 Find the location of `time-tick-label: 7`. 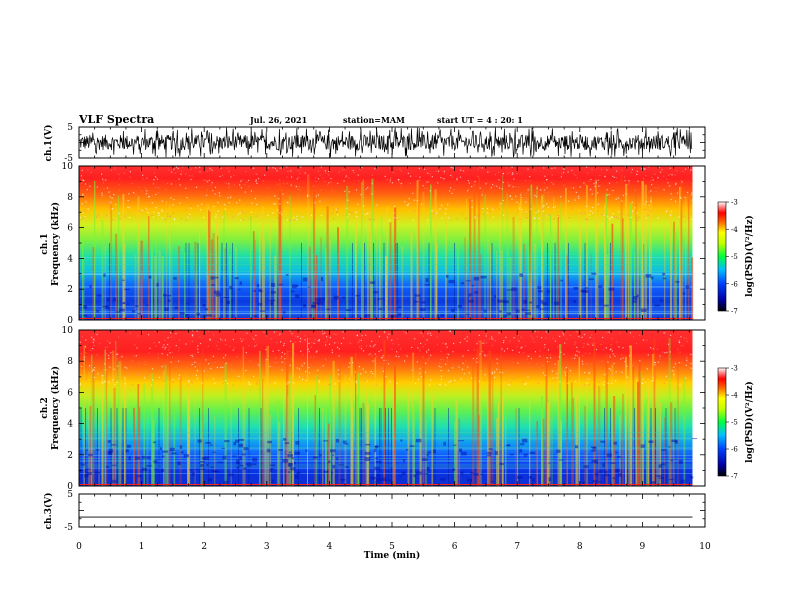

time-tick-label: 7 is located at coordinates (517, 547).